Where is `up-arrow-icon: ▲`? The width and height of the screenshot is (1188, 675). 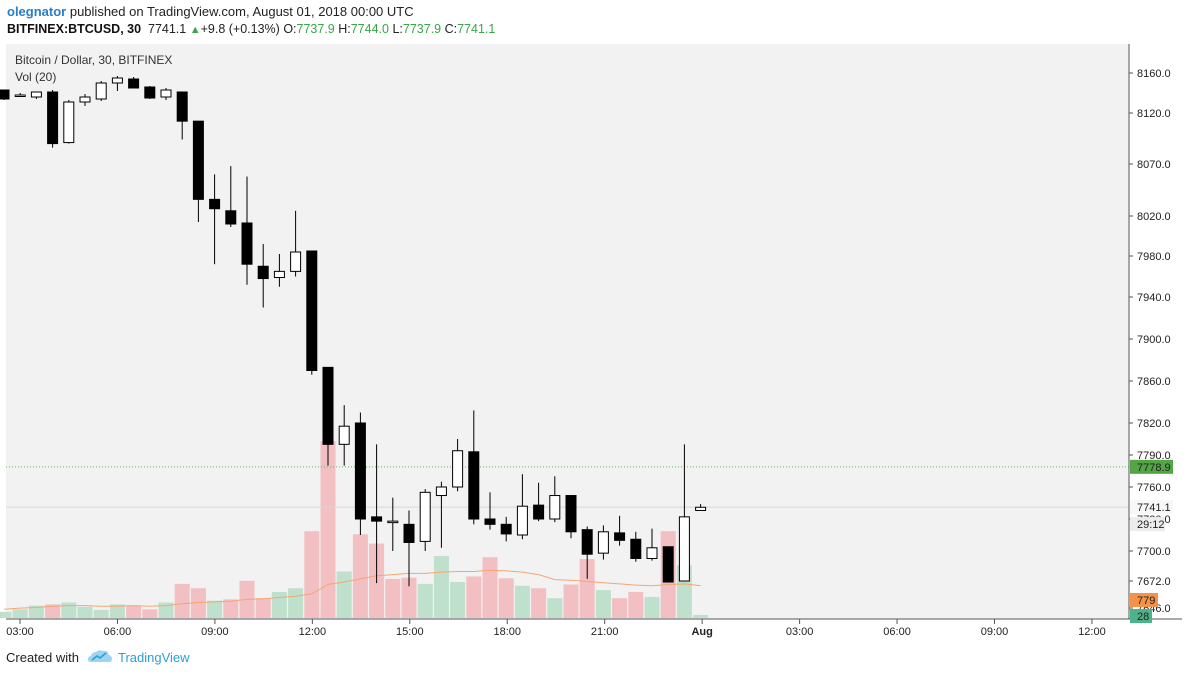
up-arrow-icon: ▲ is located at coordinates (195, 30).